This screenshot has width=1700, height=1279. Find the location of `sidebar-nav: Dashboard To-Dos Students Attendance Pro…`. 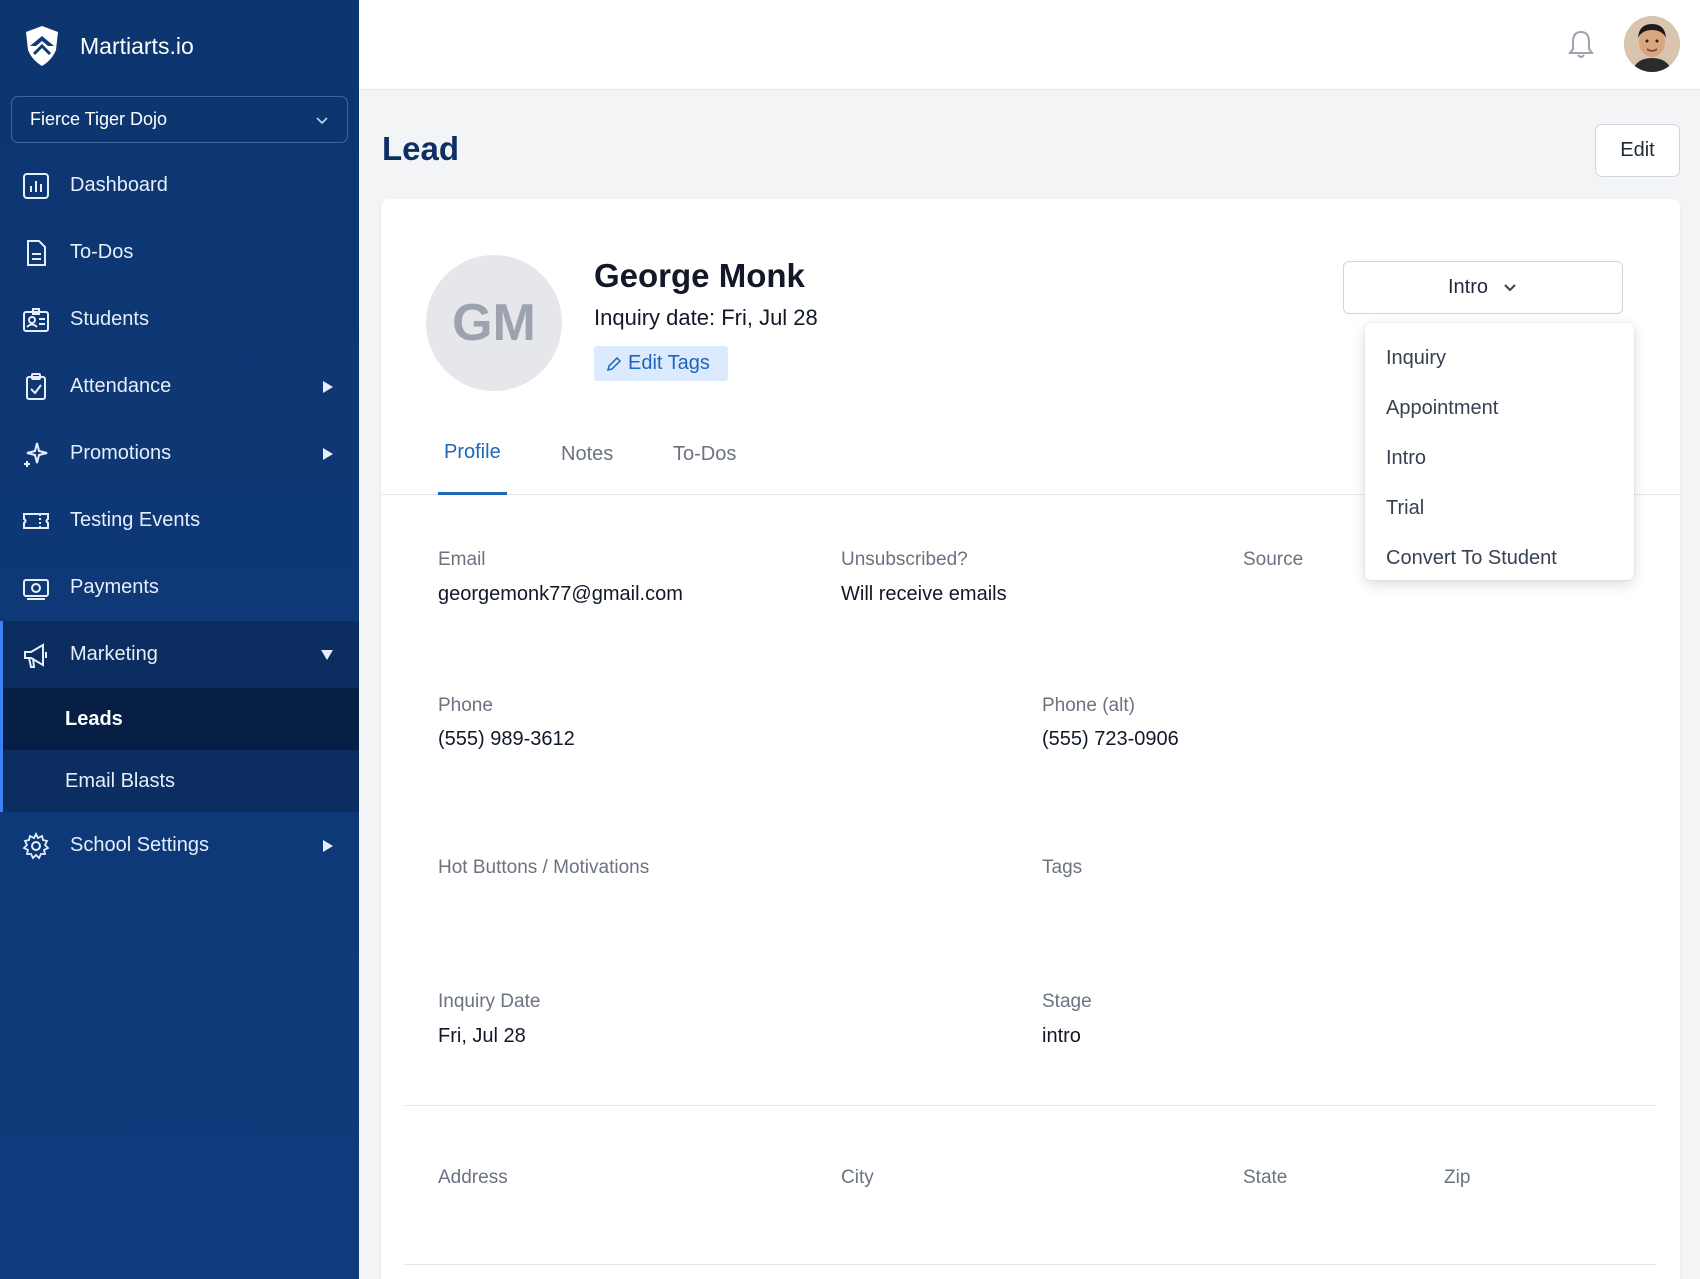

sidebar-nav: Dashboard To-Dos Students Attendance Pro… is located at coordinates (179, 515).